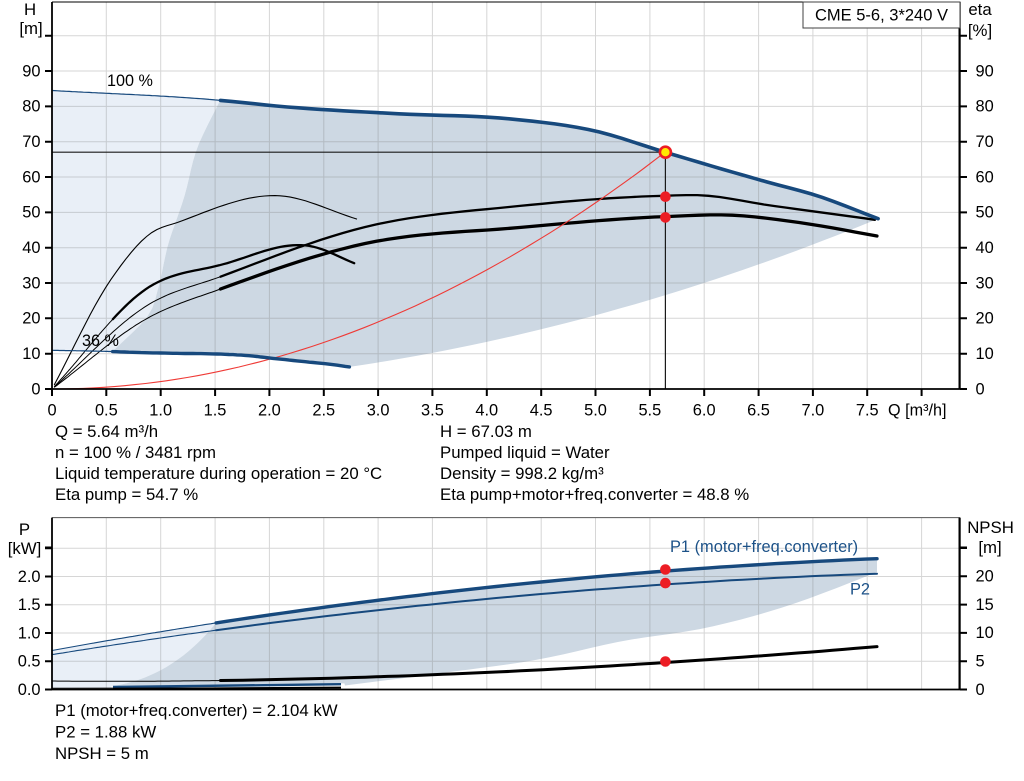 The height and width of the screenshot is (781, 1024). What do you see at coordinates (860, 590) in the screenshot?
I see `svg-text: P2` at bounding box center [860, 590].